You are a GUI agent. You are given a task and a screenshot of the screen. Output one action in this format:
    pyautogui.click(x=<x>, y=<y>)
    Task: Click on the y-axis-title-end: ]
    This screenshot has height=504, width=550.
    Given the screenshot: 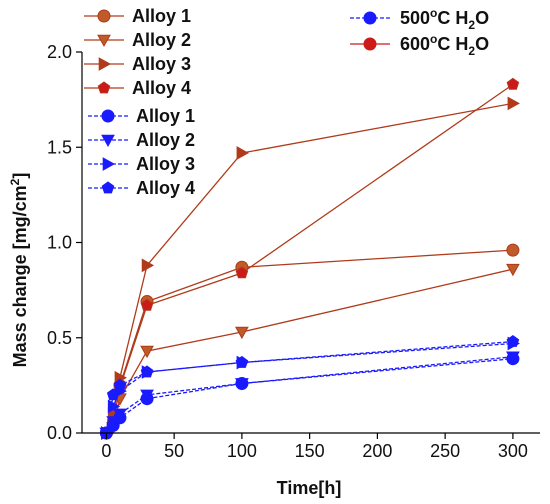 What is the action you would take?
    pyautogui.click(x=20, y=176)
    